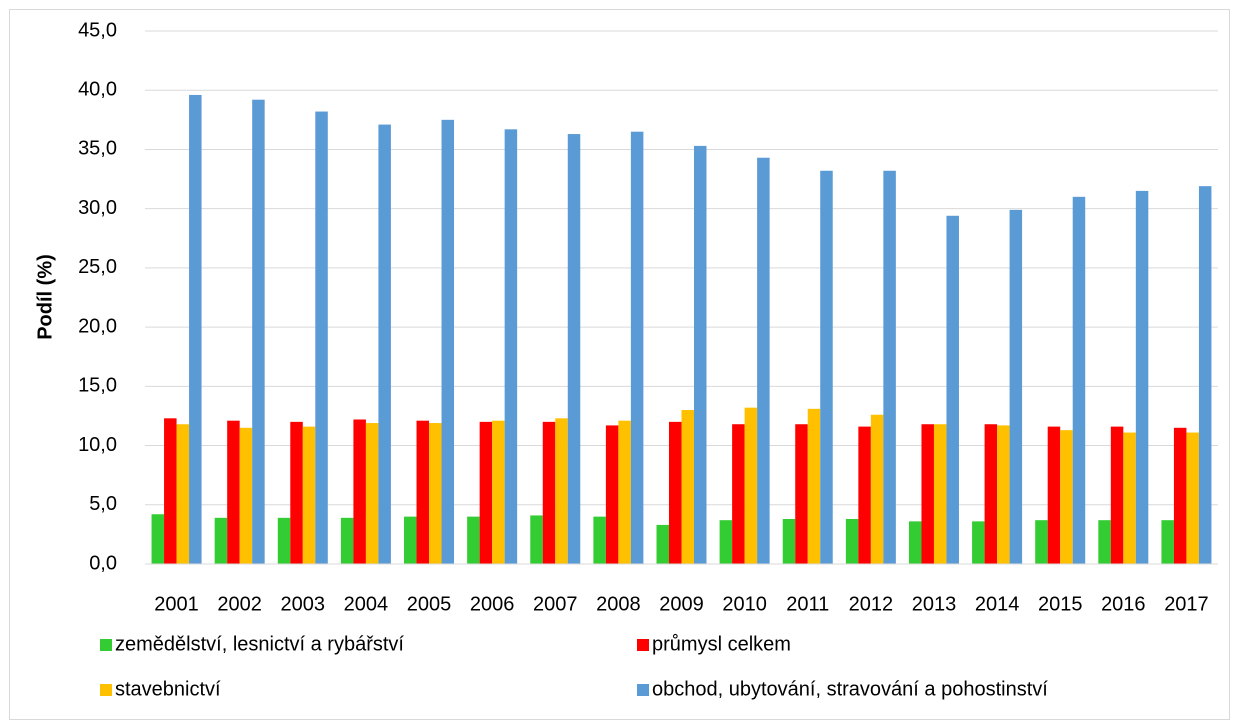 The image size is (1240, 724). I want to click on y-tick-label: 45,0, so click(97, 30).